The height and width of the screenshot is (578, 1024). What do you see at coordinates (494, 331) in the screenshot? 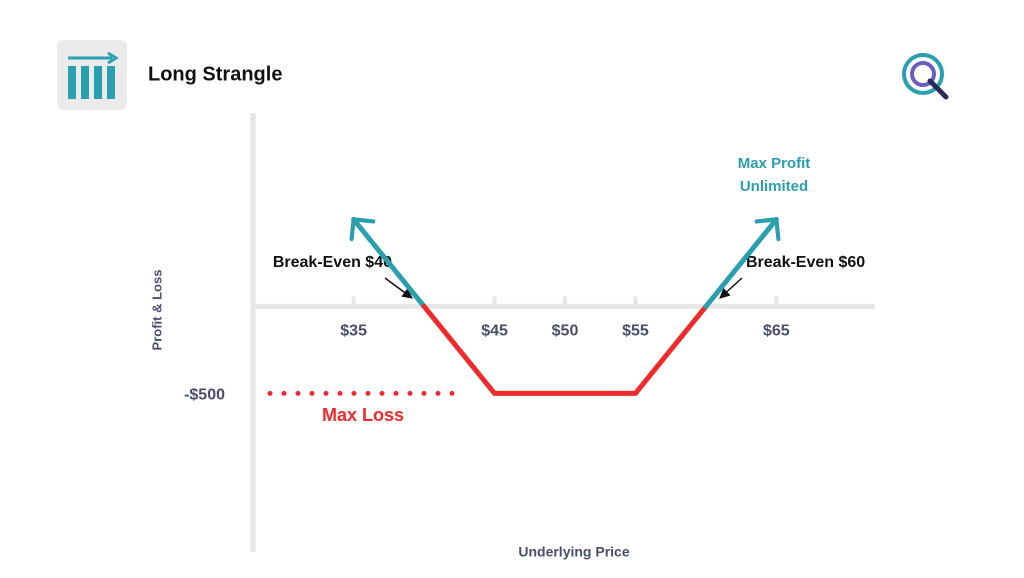
I see `x-tick-label: $45` at bounding box center [494, 331].